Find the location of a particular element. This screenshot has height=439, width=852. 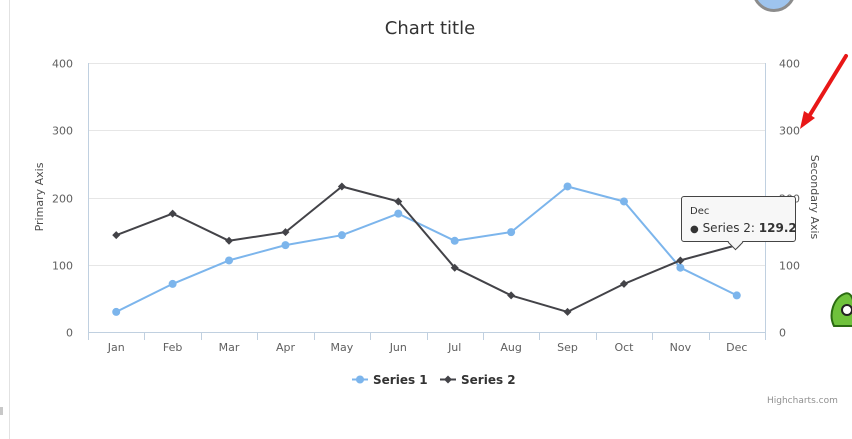

series-1-point-dec is located at coordinates (736, 295).